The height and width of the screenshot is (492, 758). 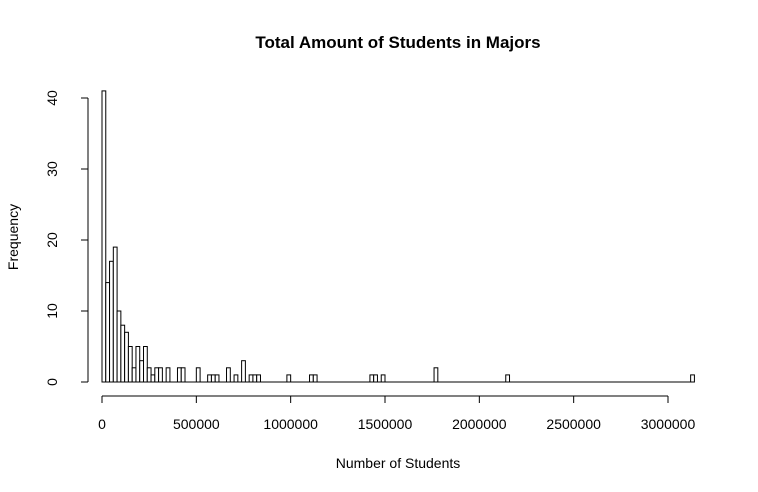 What do you see at coordinates (52, 240) in the screenshot?
I see `y-tick-label: 20` at bounding box center [52, 240].